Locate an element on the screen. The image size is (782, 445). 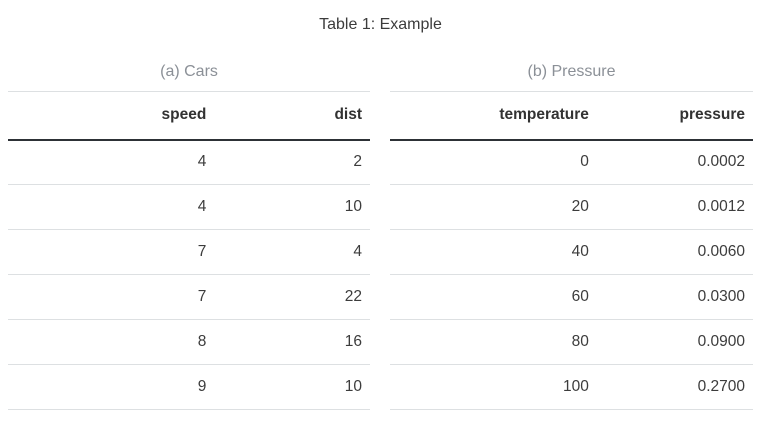
table-row: 4 10 is located at coordinates (189, 207).